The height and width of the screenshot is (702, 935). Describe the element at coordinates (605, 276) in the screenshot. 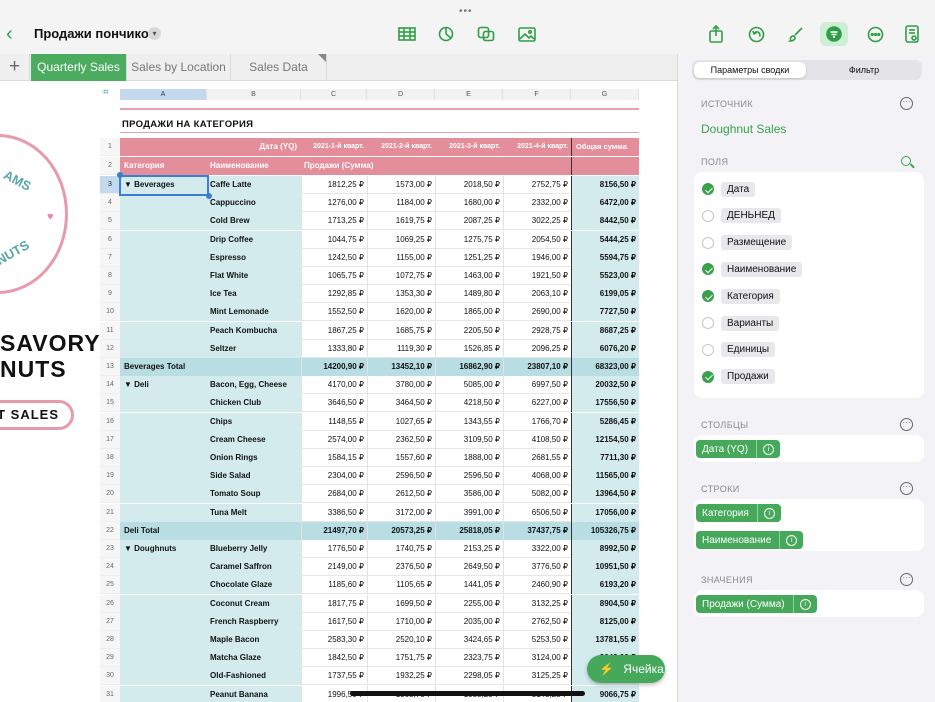

I see `grand-total-cell: 5523,00 ₽` at that location.